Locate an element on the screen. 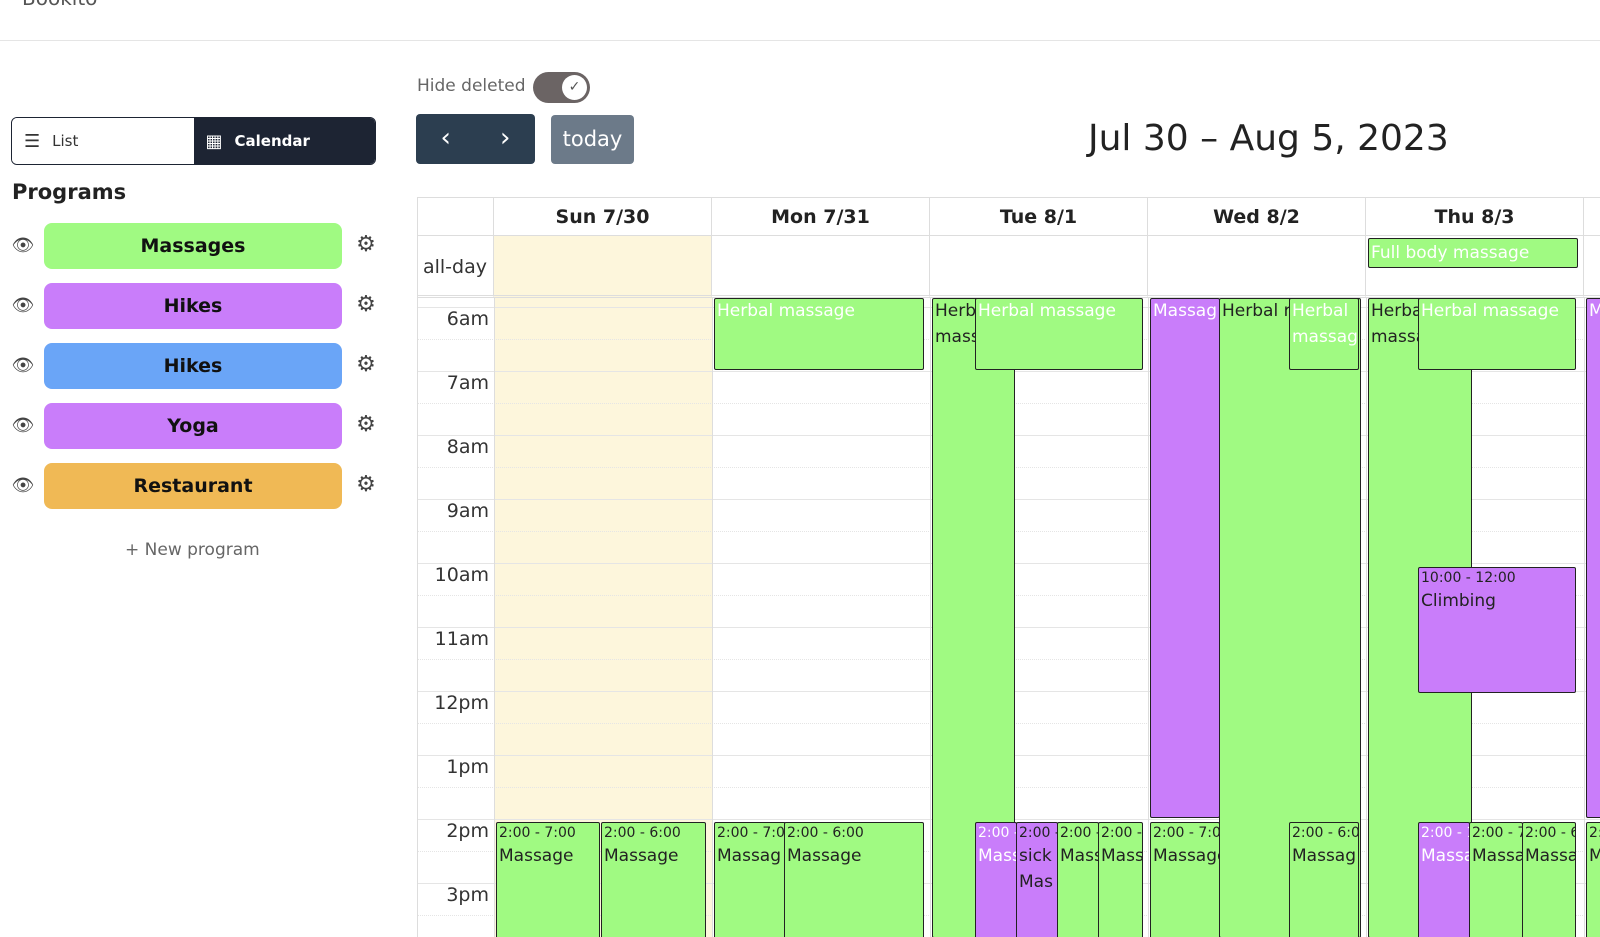 Image resolution: width=1600 pixels, height=937 pixels. program-row: 👁 Restaurant ⚙ is located at coordinates (195, 486).